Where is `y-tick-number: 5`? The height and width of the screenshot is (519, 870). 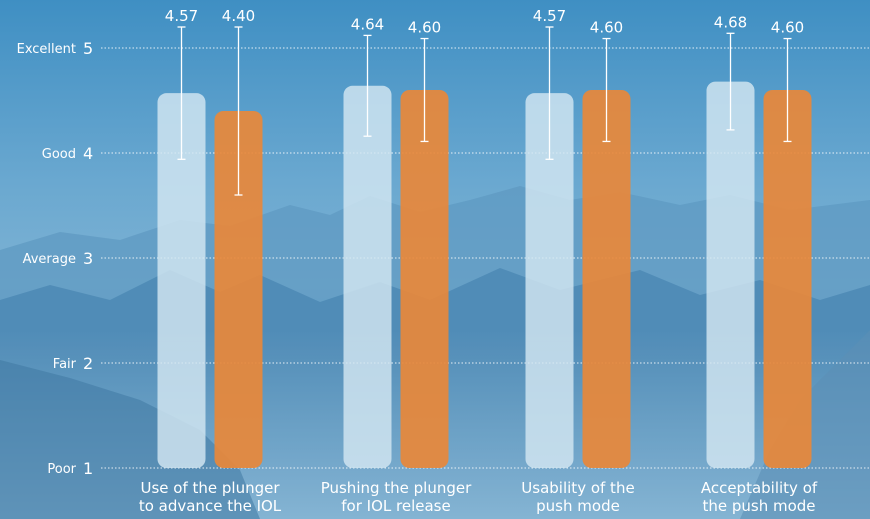
y-tick-number: 5 is located at coordinates (88, 48).